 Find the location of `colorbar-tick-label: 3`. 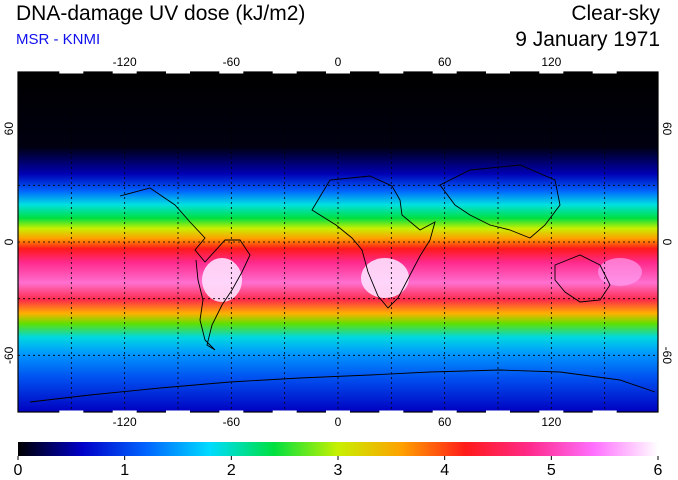

colorbar-tick-label: 3 is located at coordinates (338, 470).